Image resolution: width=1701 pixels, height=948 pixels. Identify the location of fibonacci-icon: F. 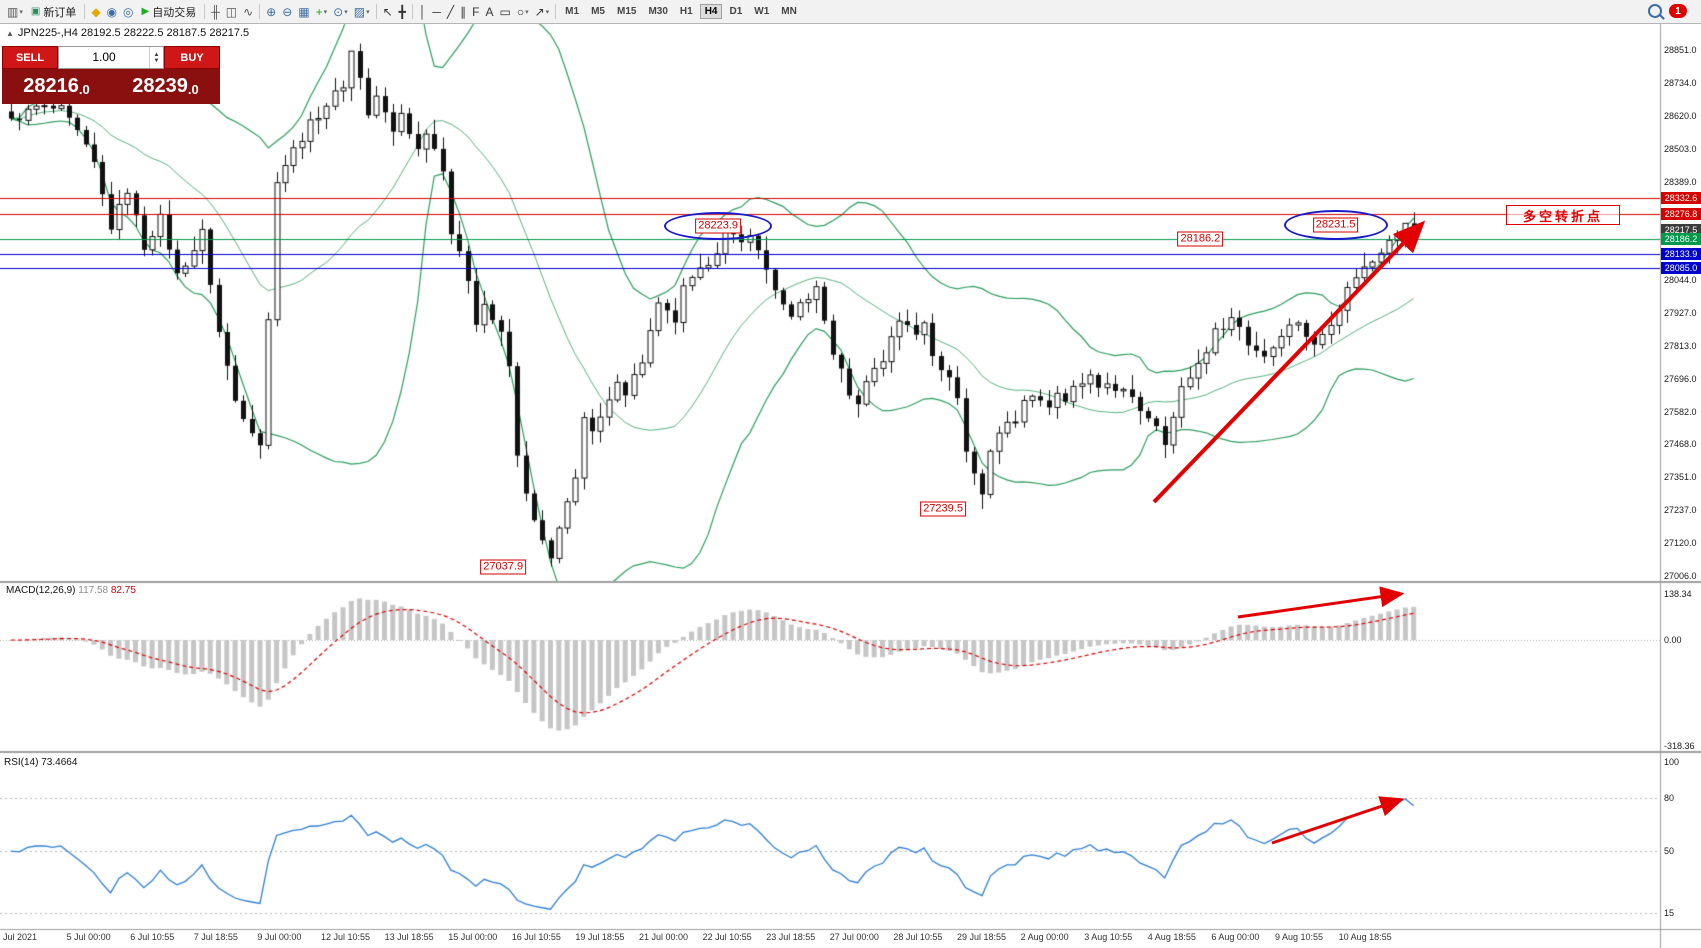
(476, 11).